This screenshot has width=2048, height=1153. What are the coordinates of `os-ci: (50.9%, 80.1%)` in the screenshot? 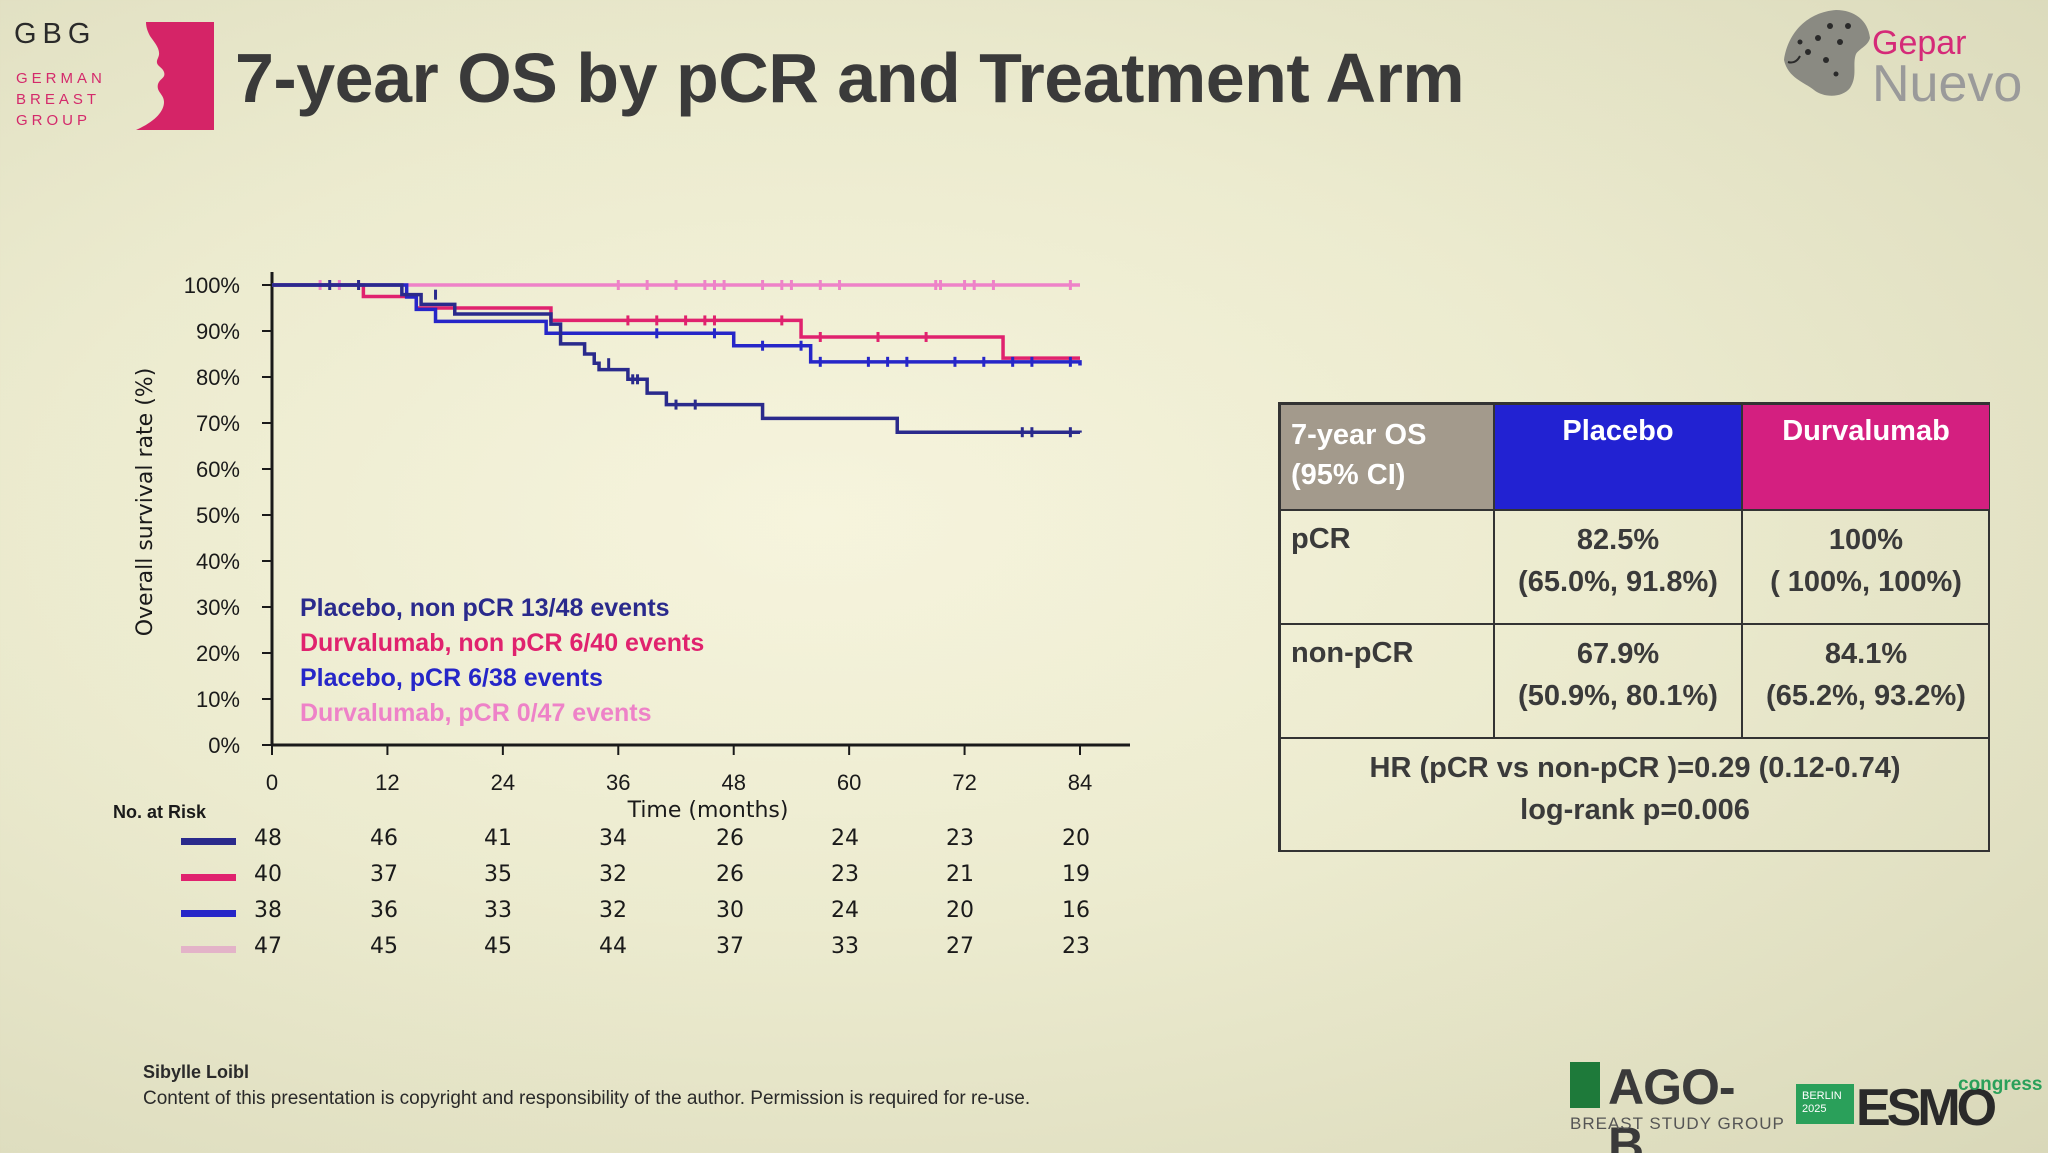 It's located at (1618, 696).